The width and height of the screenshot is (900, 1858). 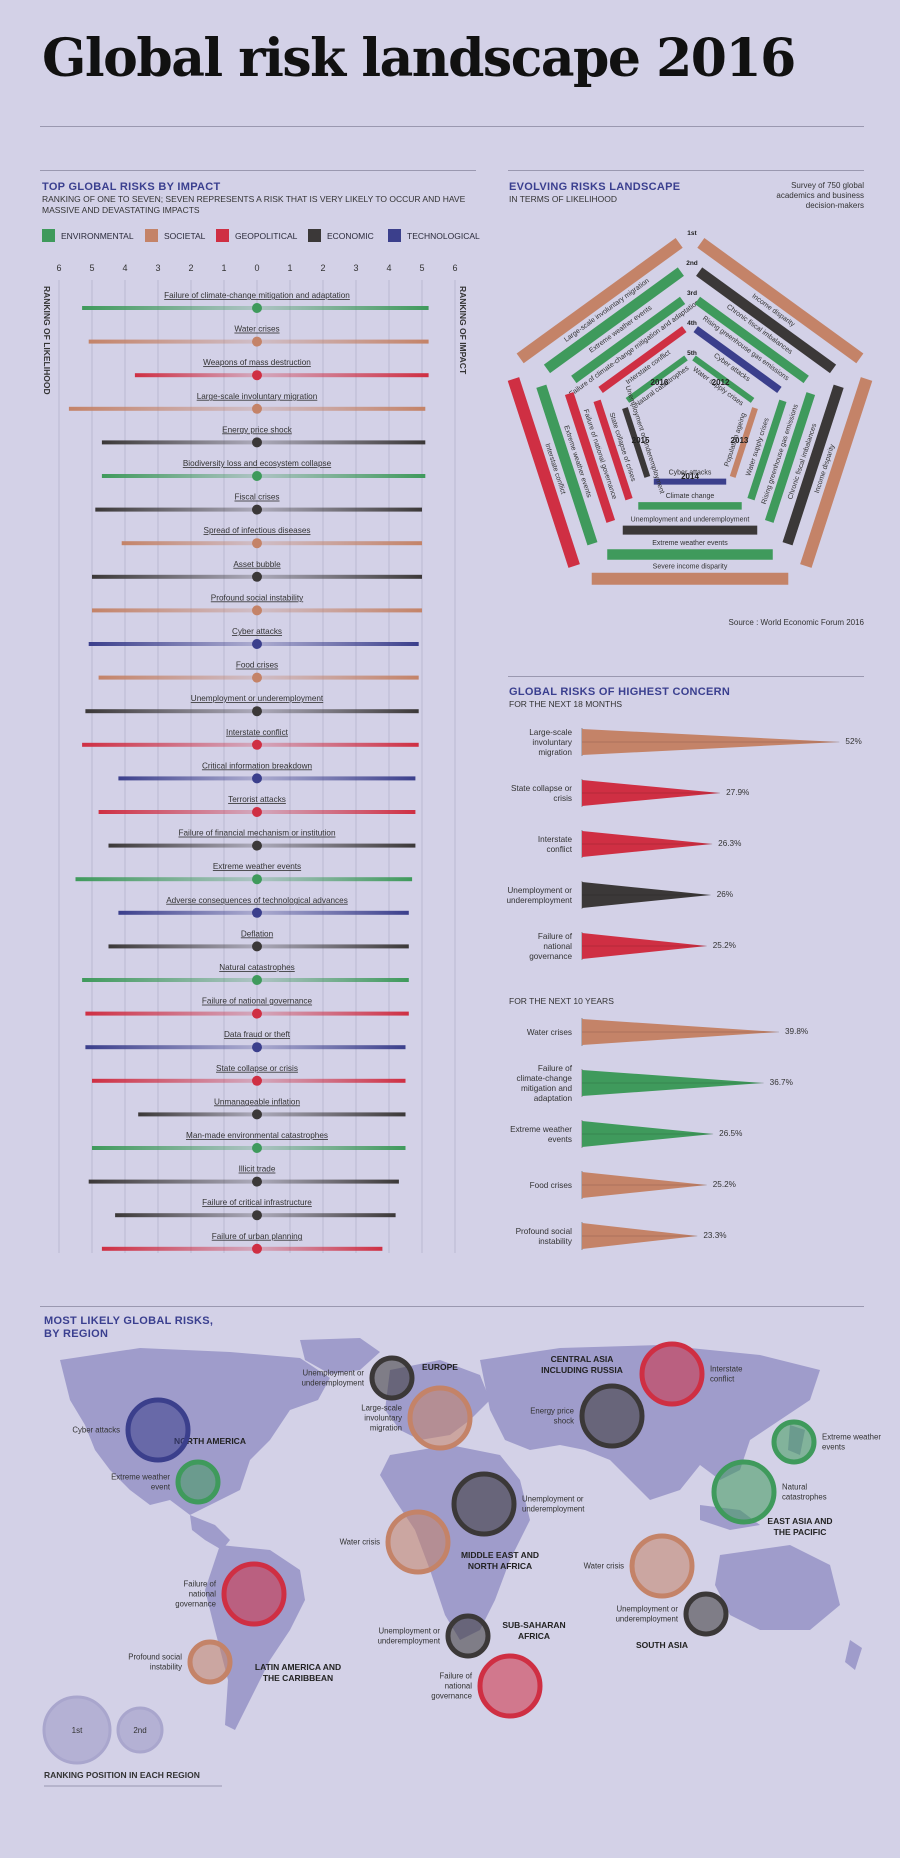 I want to click on tick-right-6: 6, so click(x=454, y=268).